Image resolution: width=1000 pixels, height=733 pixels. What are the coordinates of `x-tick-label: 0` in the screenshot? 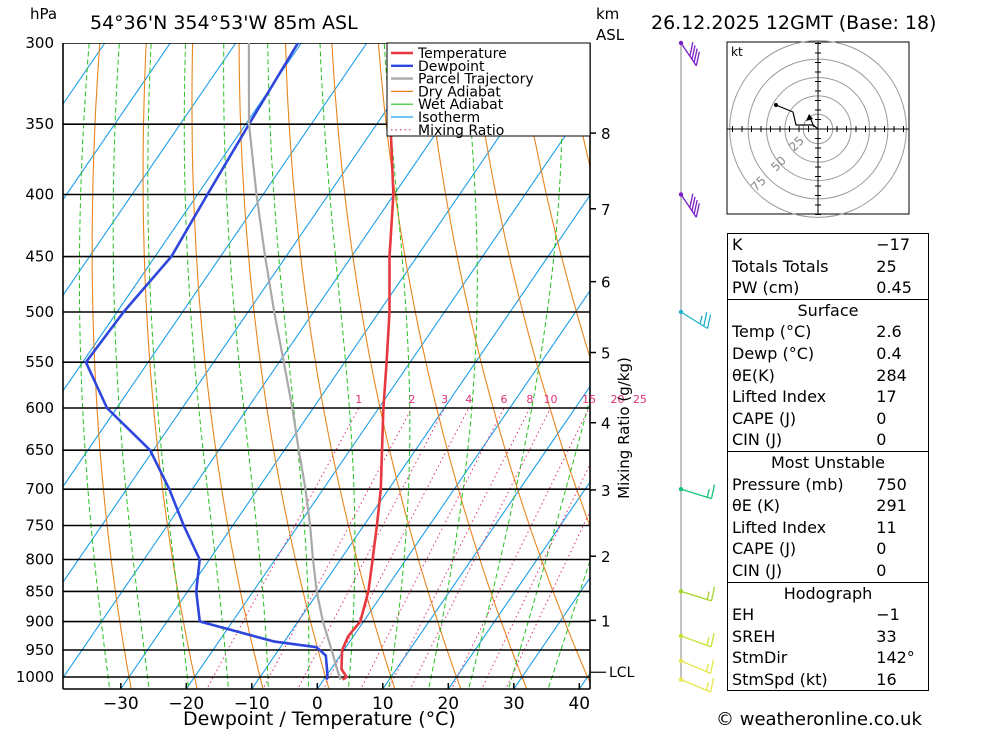 It's located at (317, 704).